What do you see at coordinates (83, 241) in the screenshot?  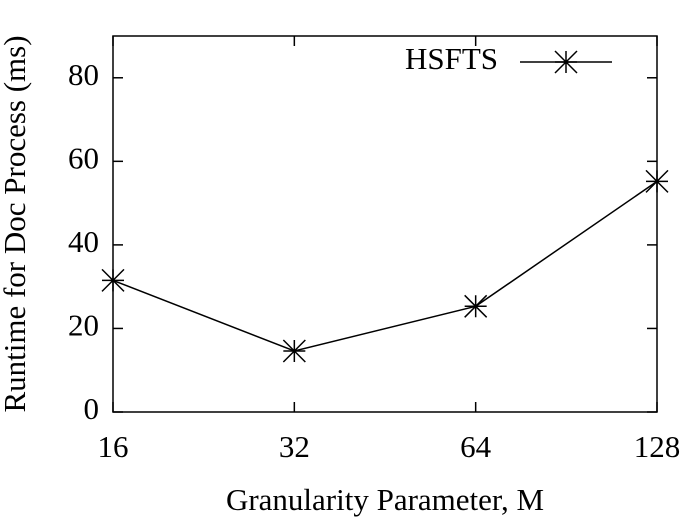 I see `y-tick-label: 40` at bounding box center [83, 241].